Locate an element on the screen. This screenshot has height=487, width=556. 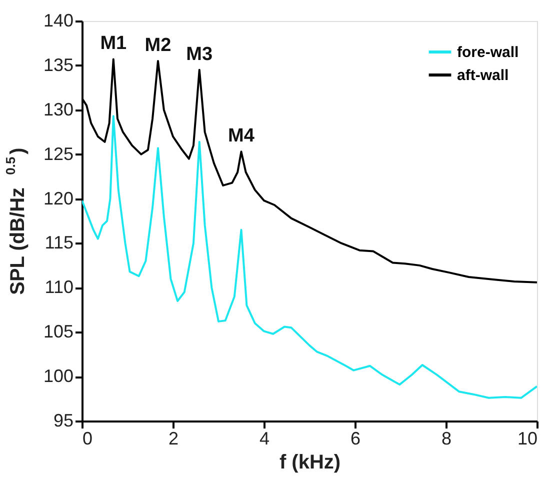
x-tick-label: 2 is located at coordinates (173, 438).